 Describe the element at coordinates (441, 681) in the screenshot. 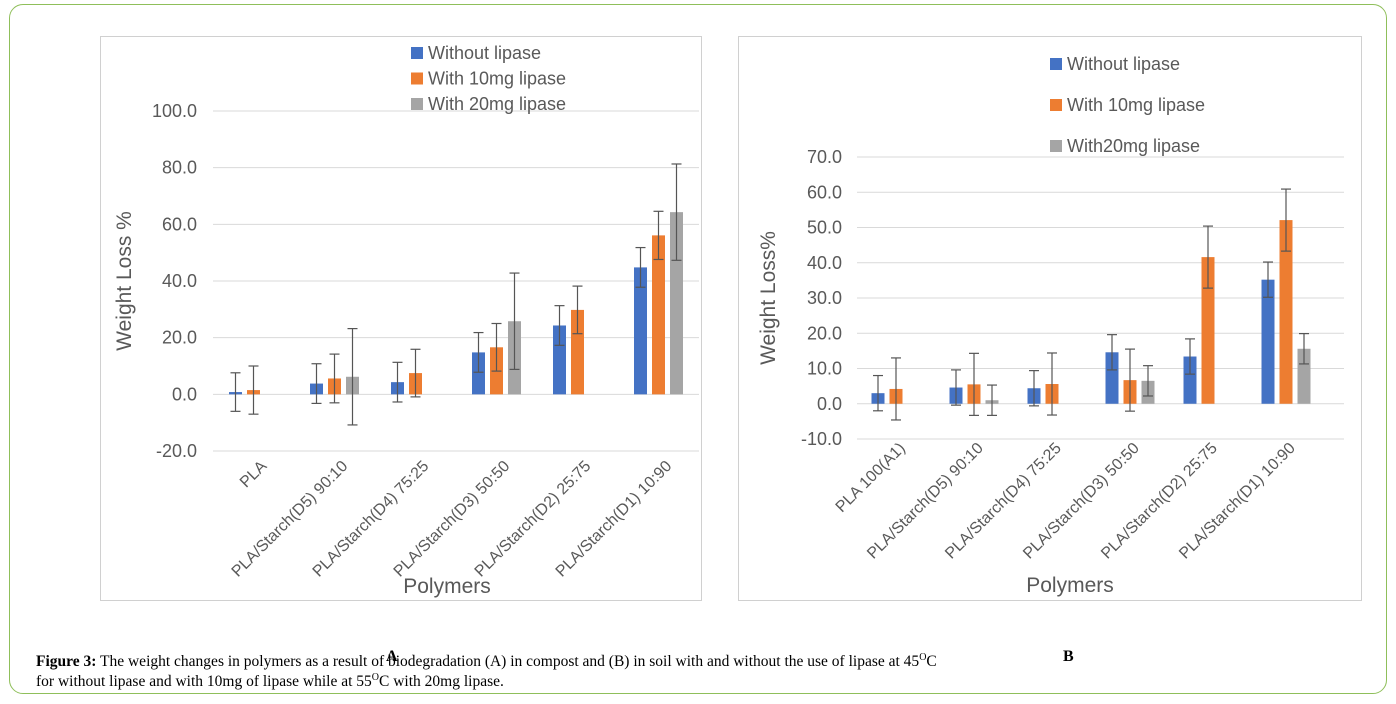

I see `caption-text-2b: C with 20mg lipase.` at that location.